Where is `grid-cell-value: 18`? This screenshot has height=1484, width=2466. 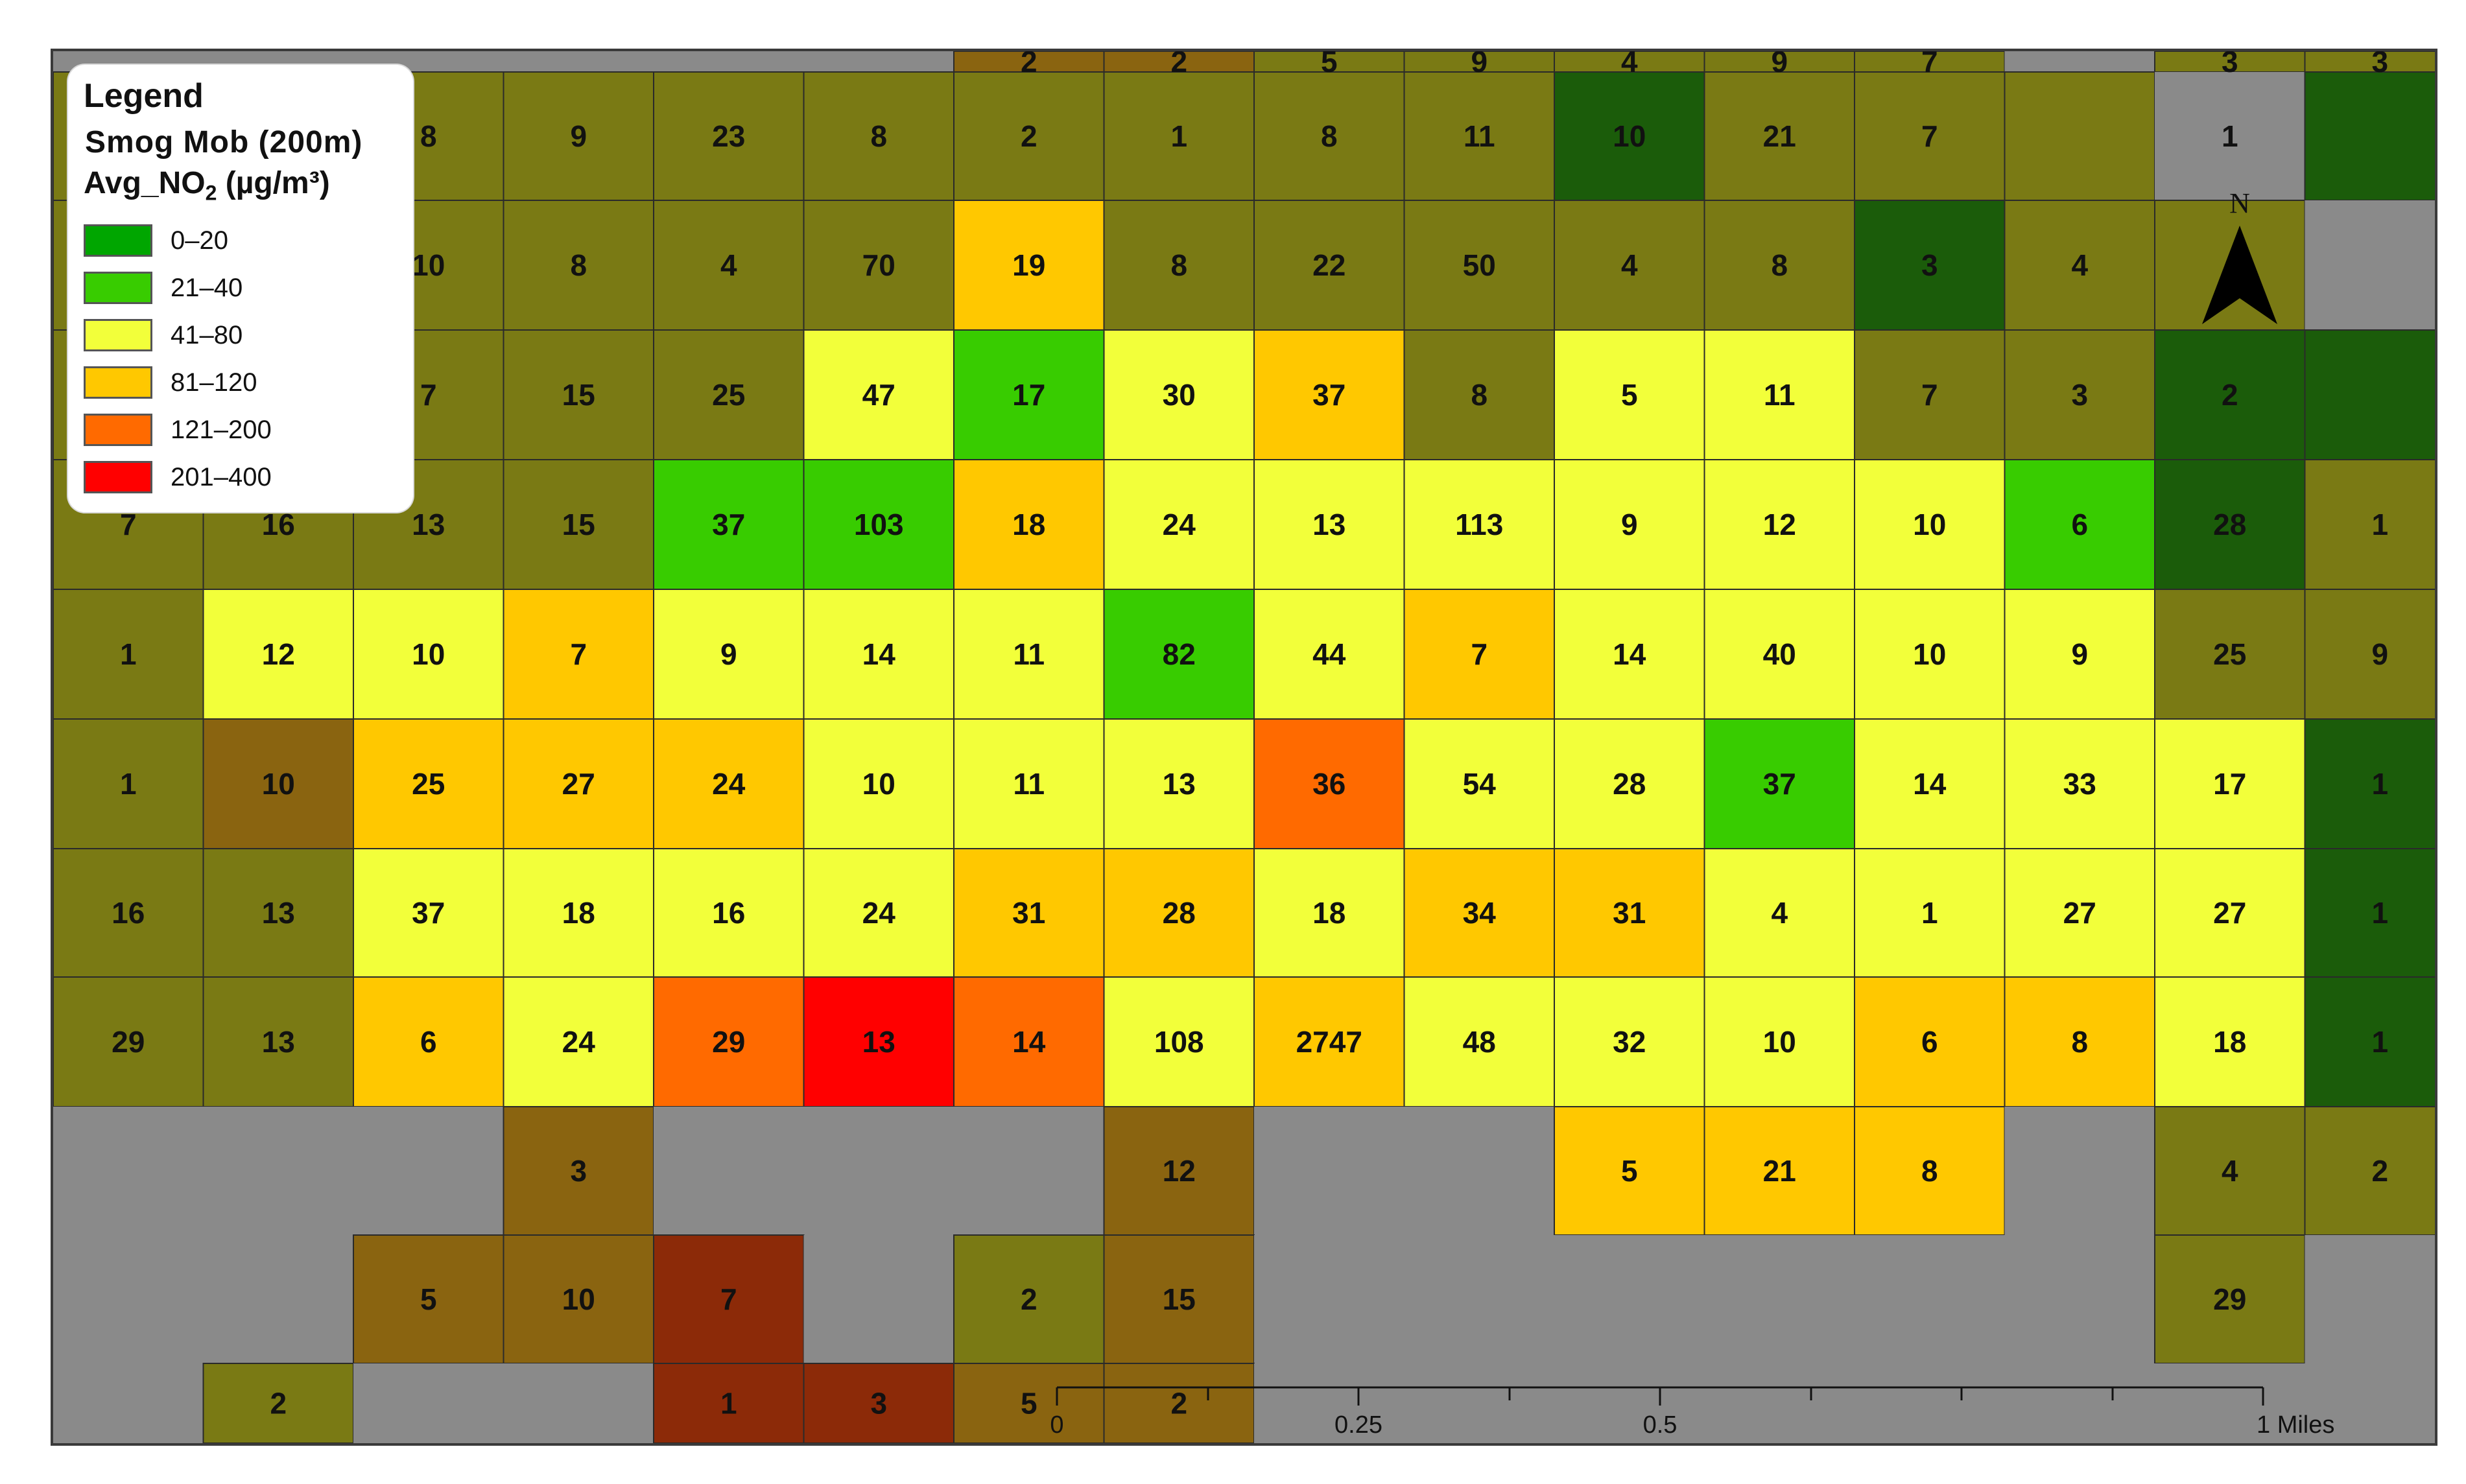 grid-cell-value: 18 is located at coordinates (578, 913).